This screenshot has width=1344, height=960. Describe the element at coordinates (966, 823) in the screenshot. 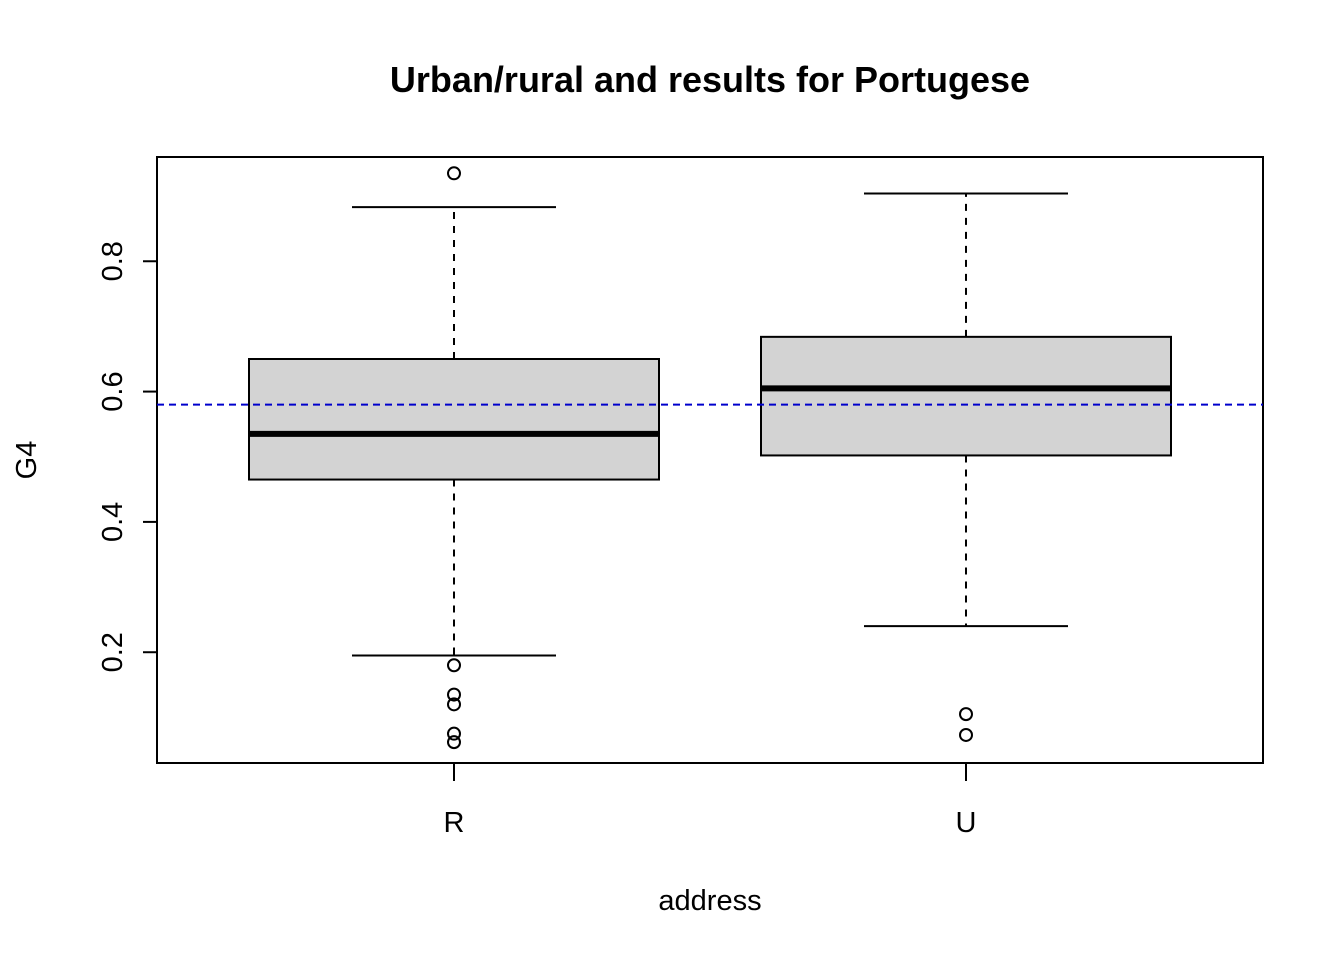

I see `x-tick-label: U` at that location.